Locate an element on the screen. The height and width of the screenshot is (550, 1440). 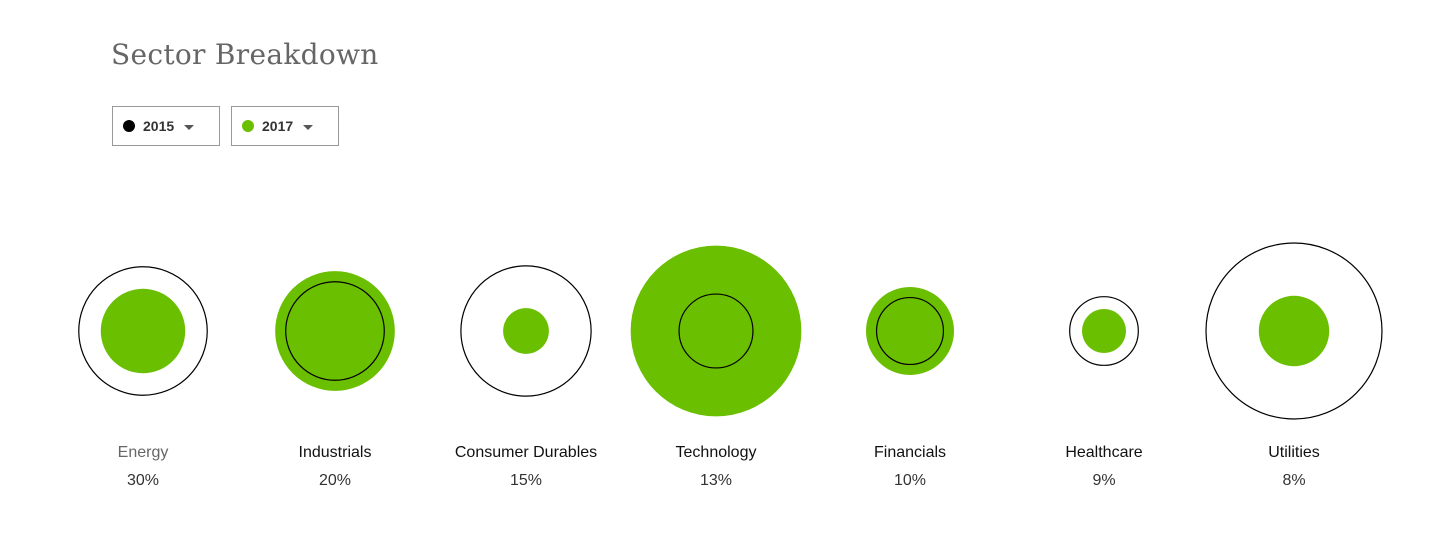
percent-label: 9% is located at coordinates (1104, 480).